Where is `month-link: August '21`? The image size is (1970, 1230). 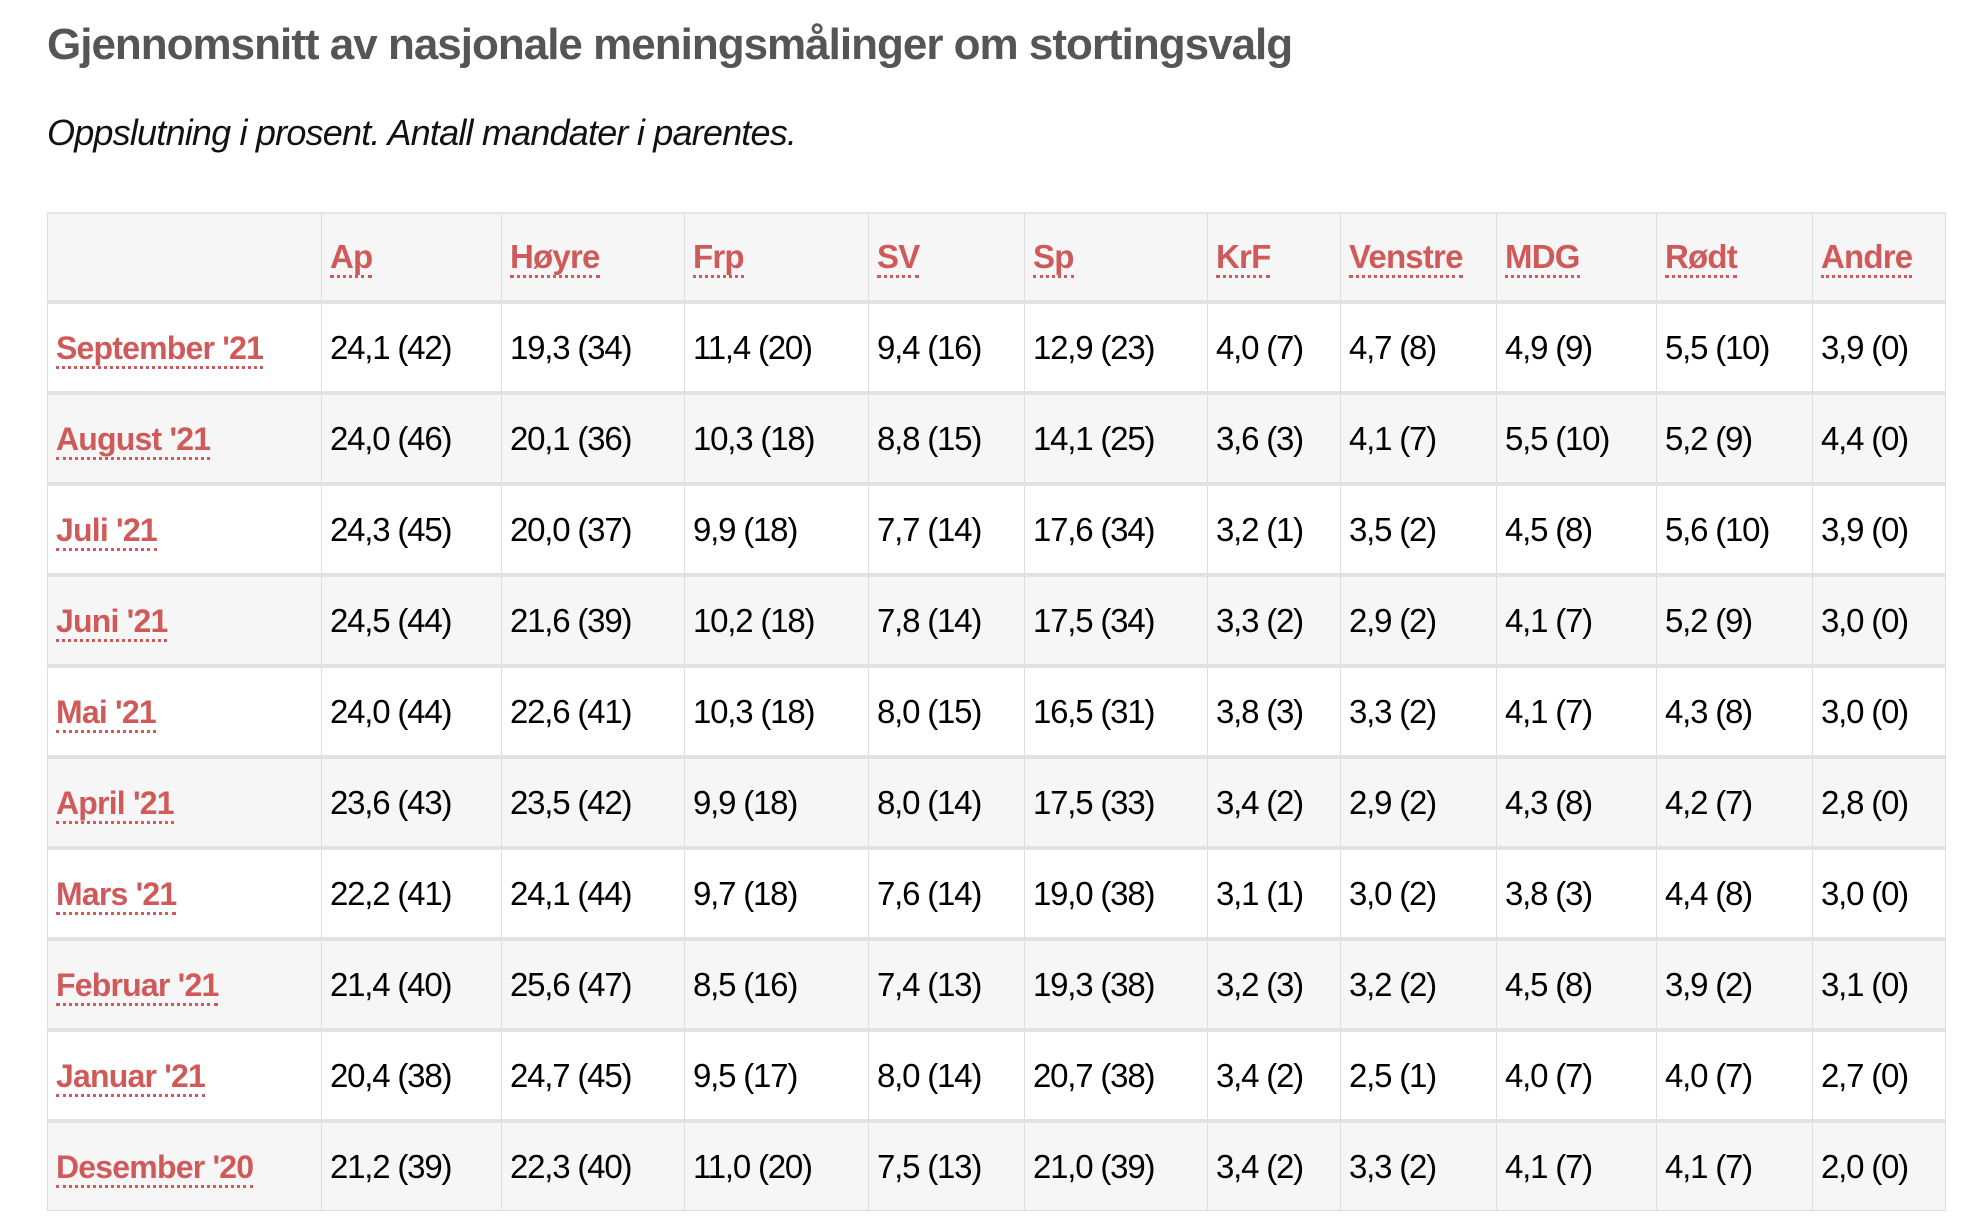
month-link: August '21 is located at coordinates (133, 440).